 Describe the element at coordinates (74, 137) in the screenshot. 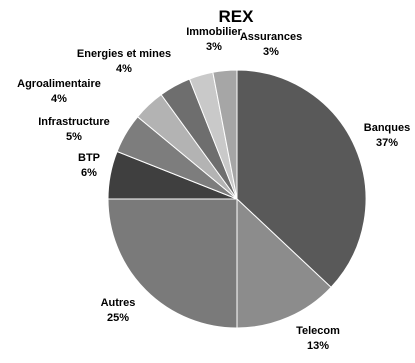

I see `slice-percent-infrastructure: 5%` at that location.